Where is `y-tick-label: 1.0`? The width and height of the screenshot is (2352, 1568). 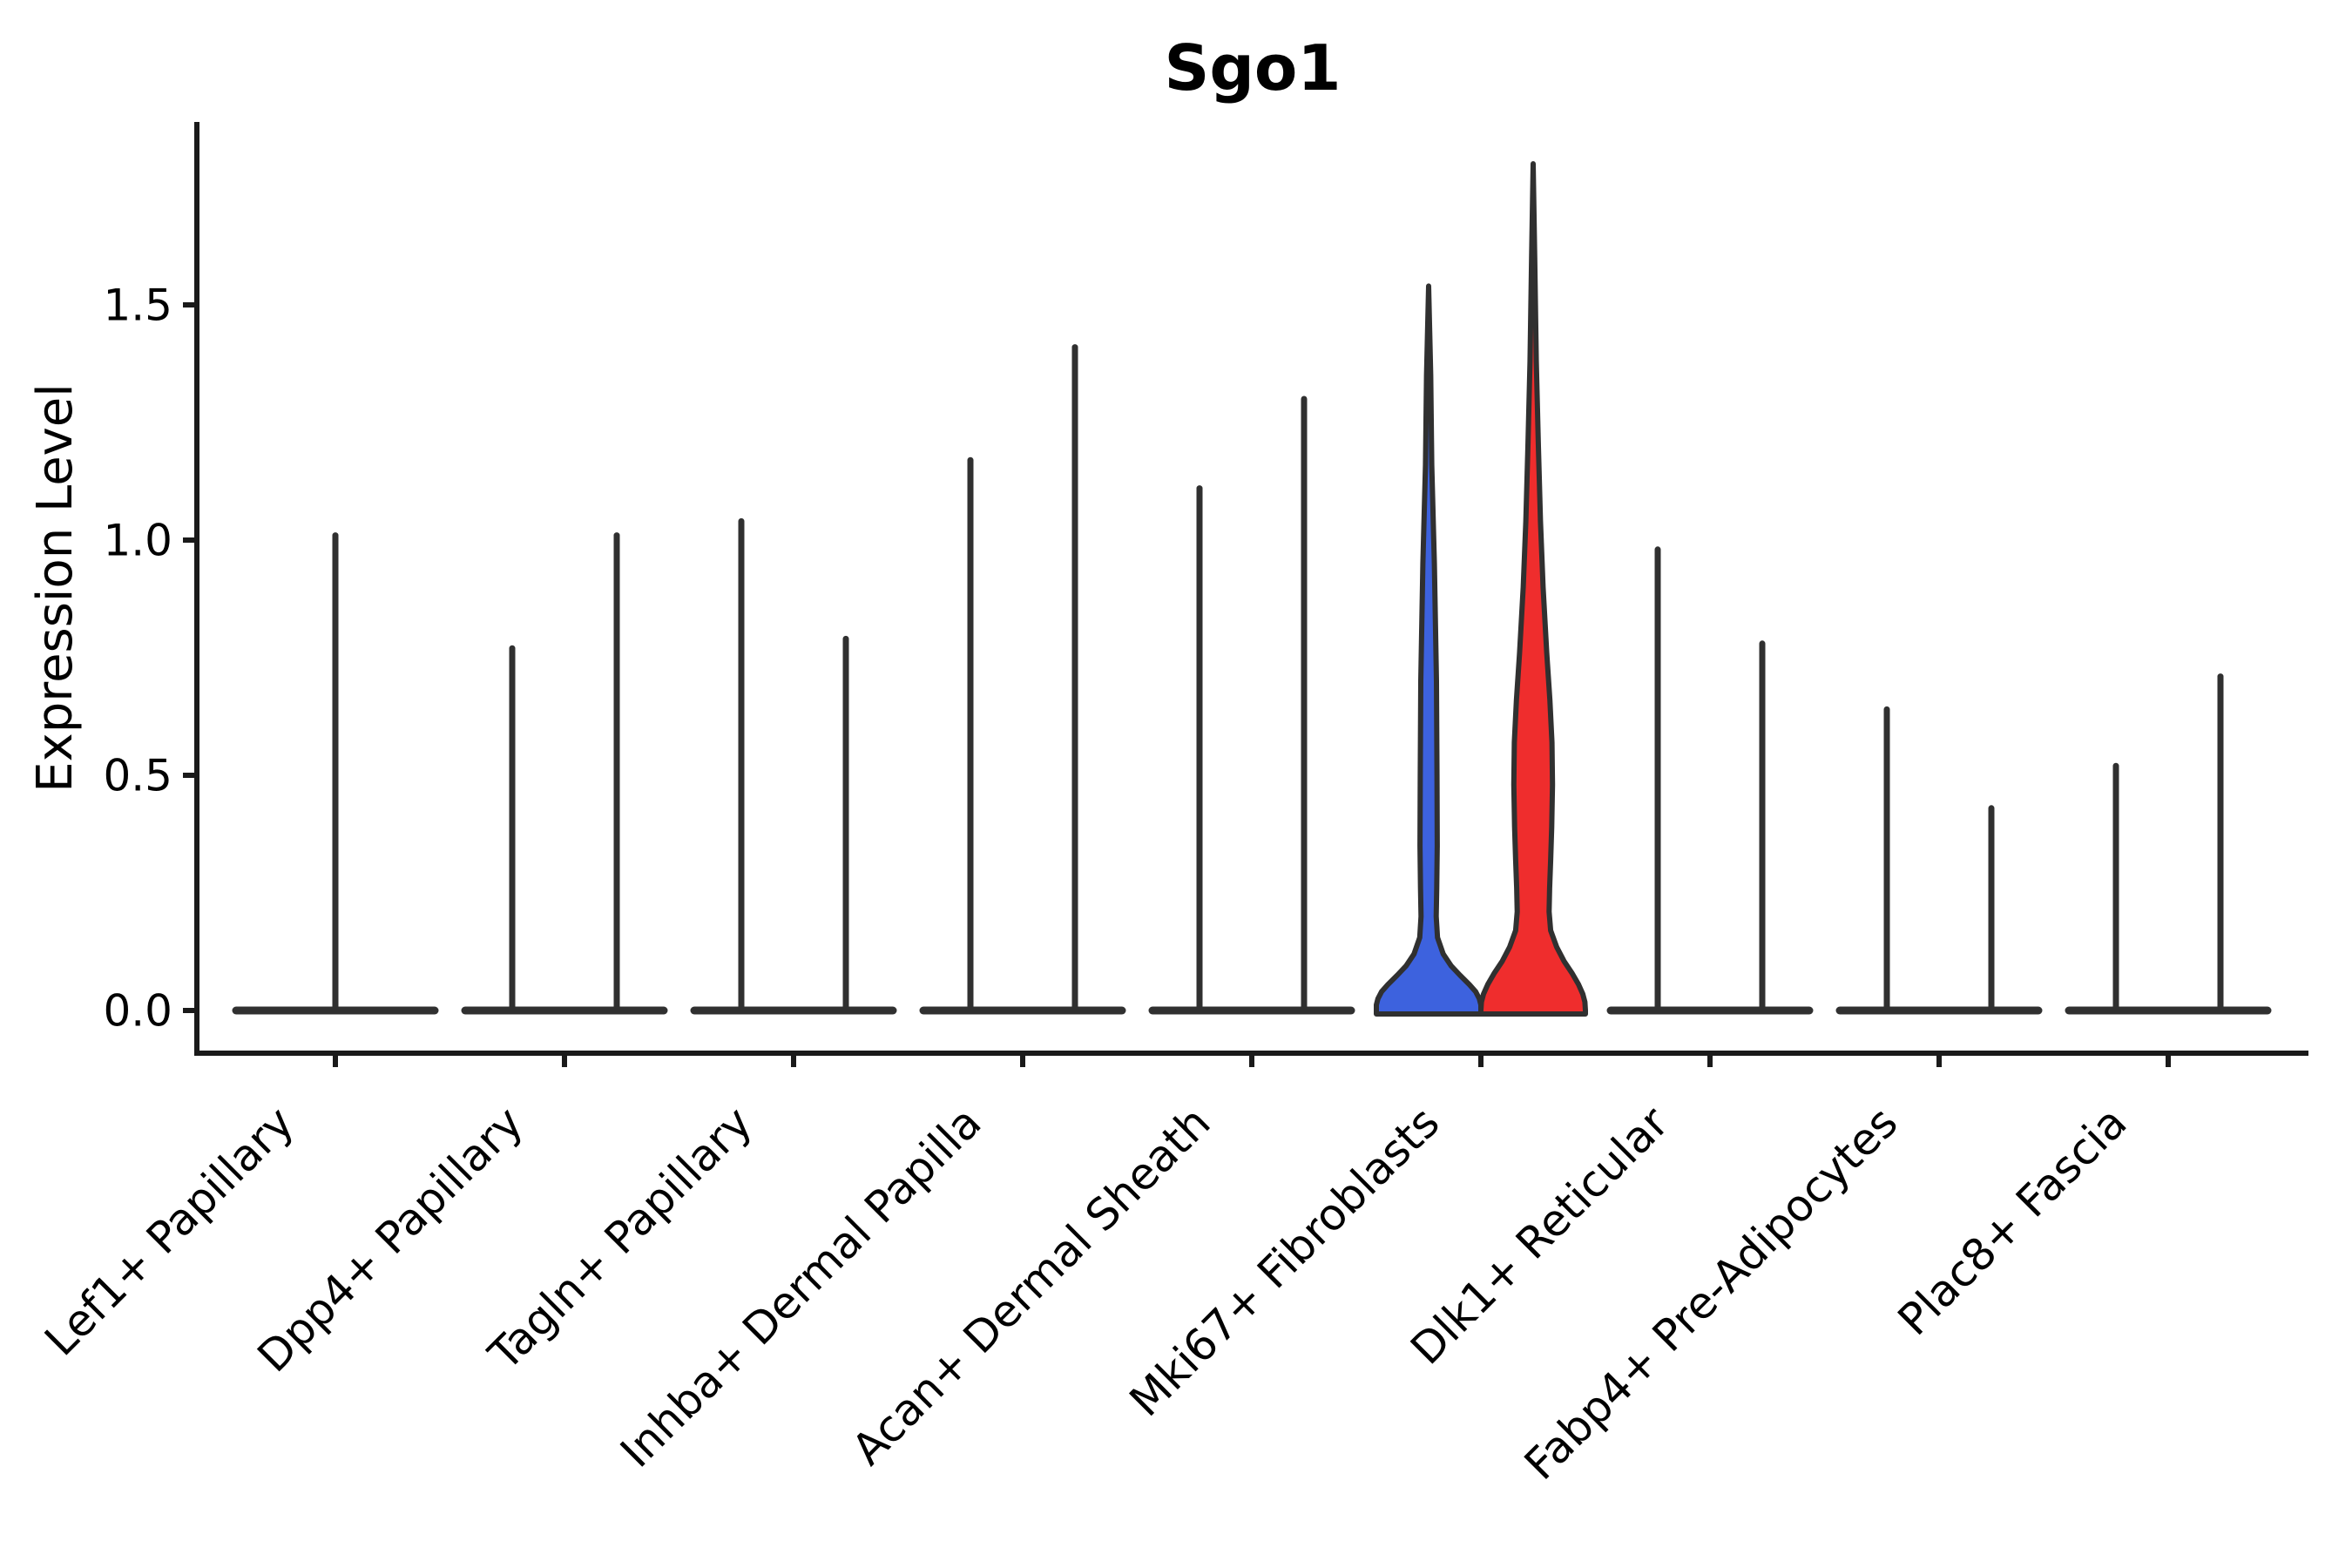 y-tick-label: 1.0 is located at coordinates (137, 541).